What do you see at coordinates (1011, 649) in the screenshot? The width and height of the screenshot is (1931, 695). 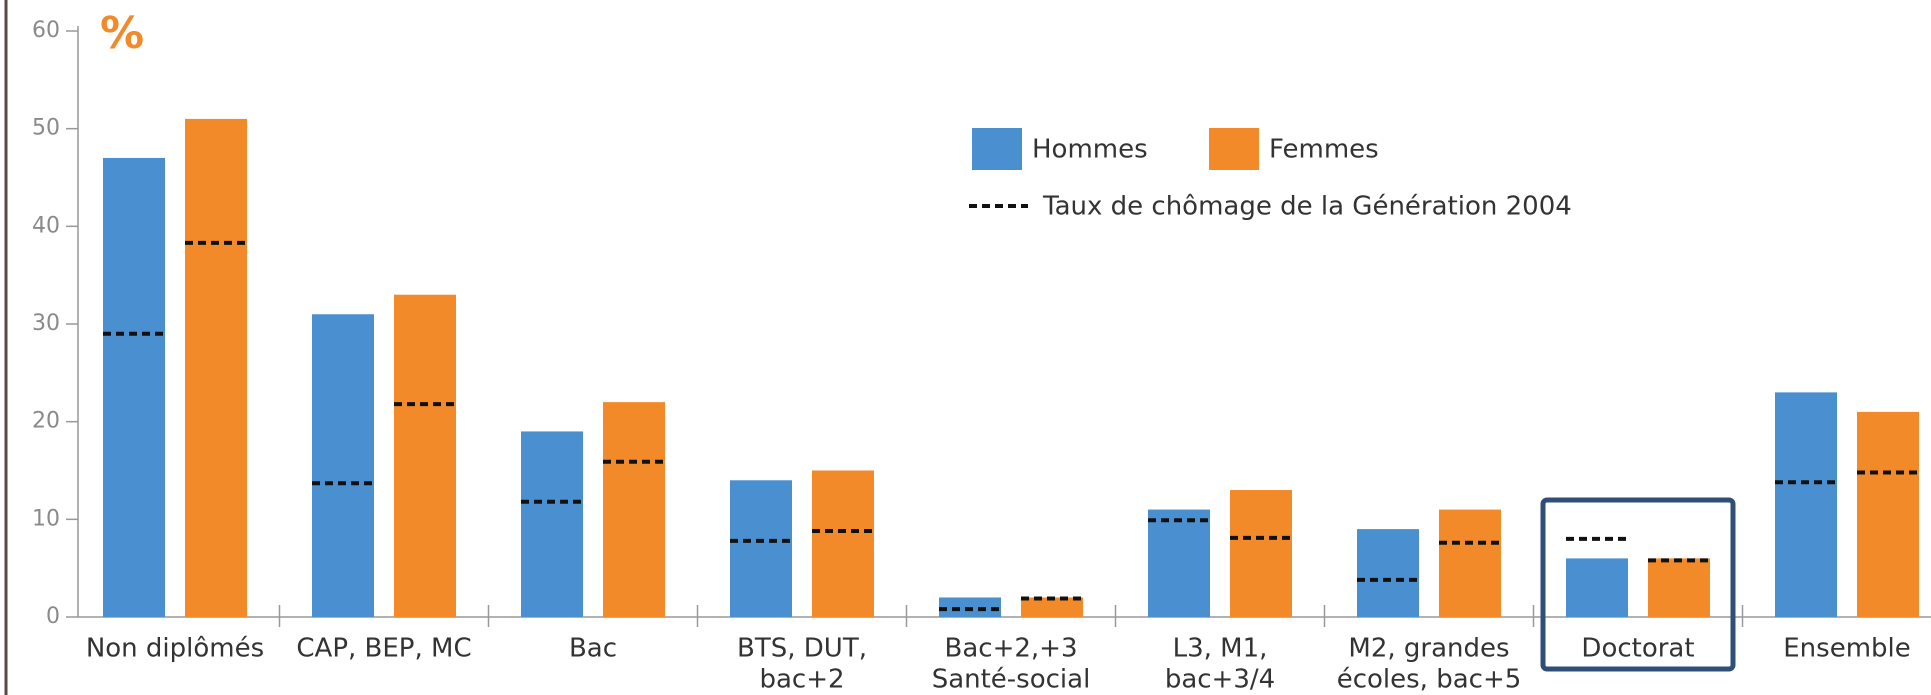 I see `x-tick-label: Bac+2,+3` at bounding box center [1011, 649].